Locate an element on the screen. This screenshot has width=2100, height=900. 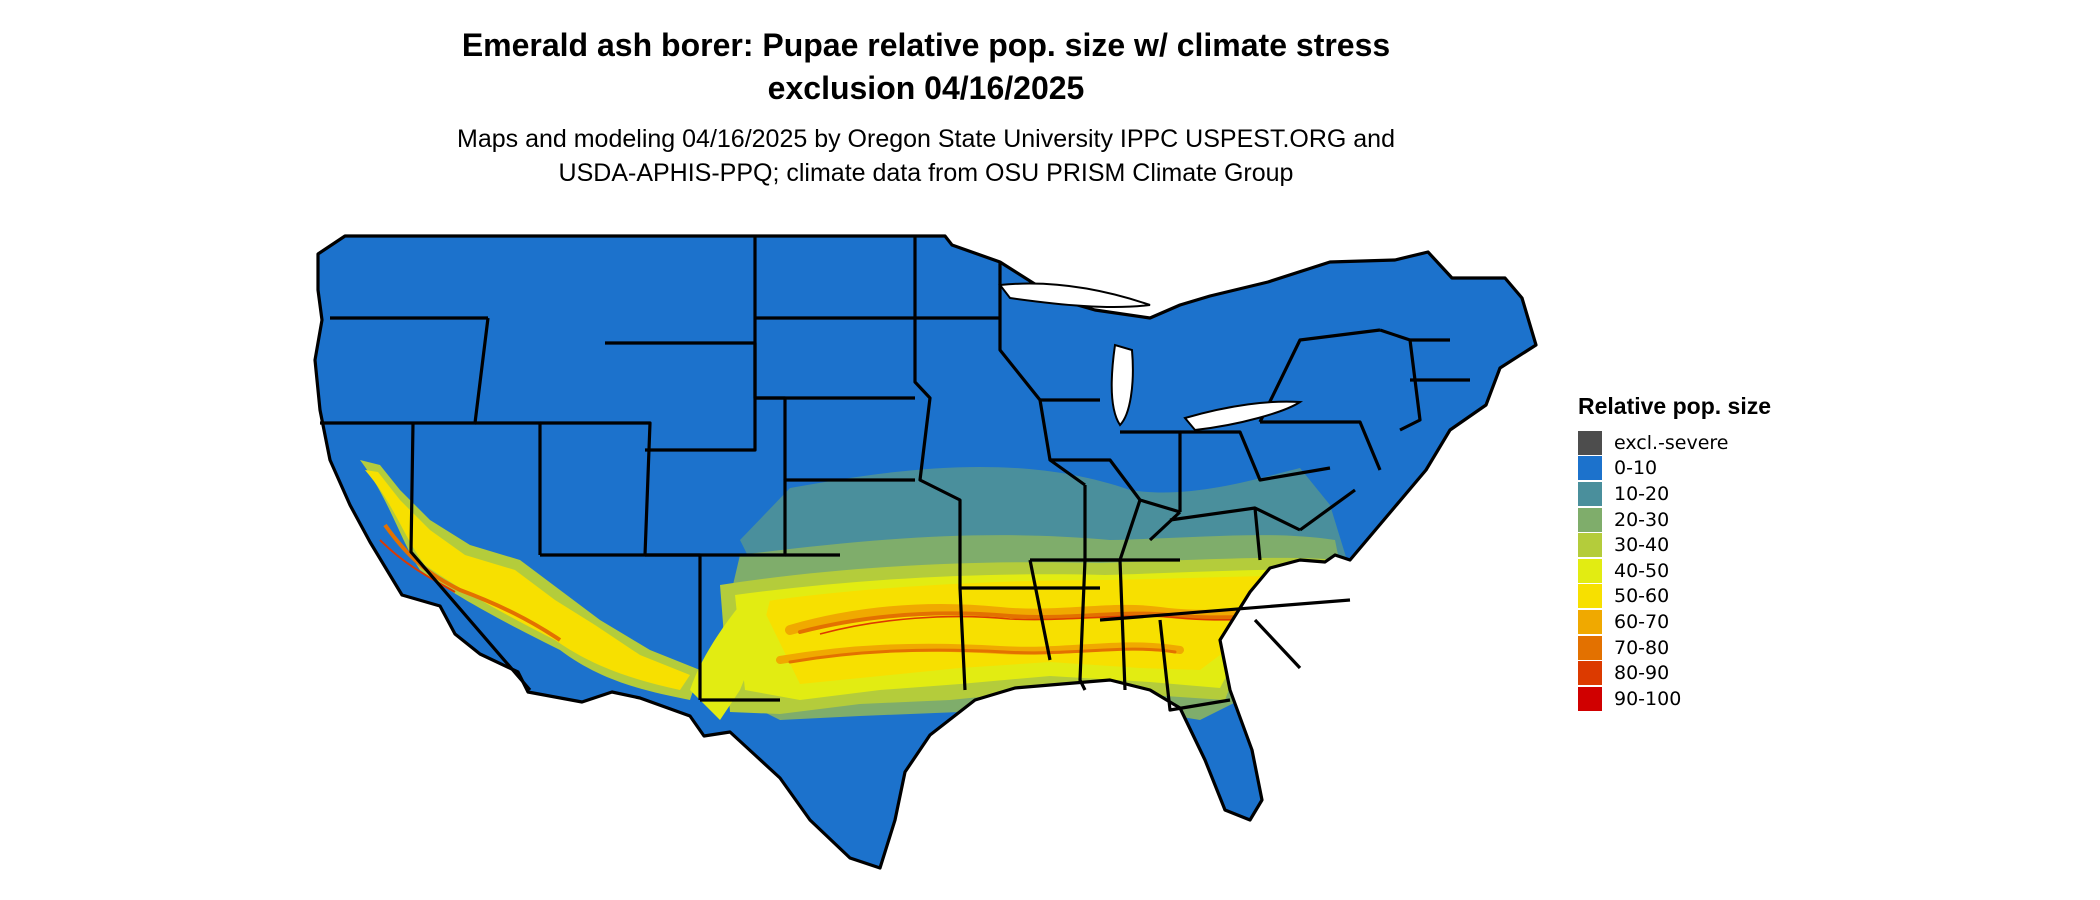
legend-label: 80-90 is located at coordinates (1642, 673).